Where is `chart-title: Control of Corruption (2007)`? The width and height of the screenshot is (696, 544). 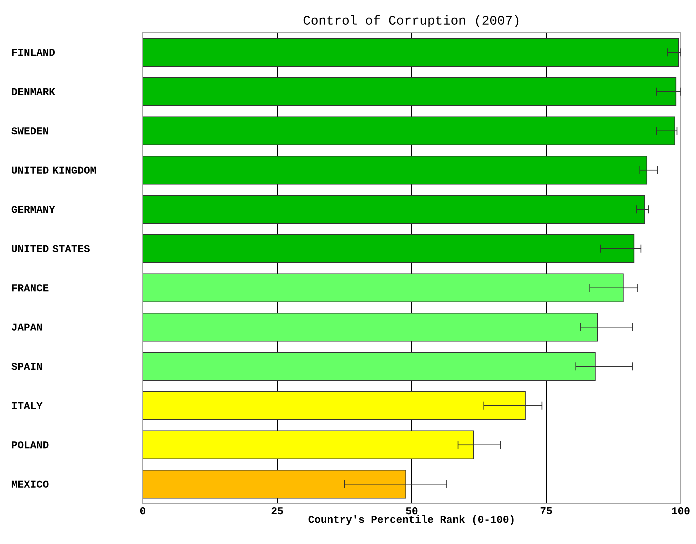 chart-title: Control of Corruption (2007) is located at coordinates (411, 21).